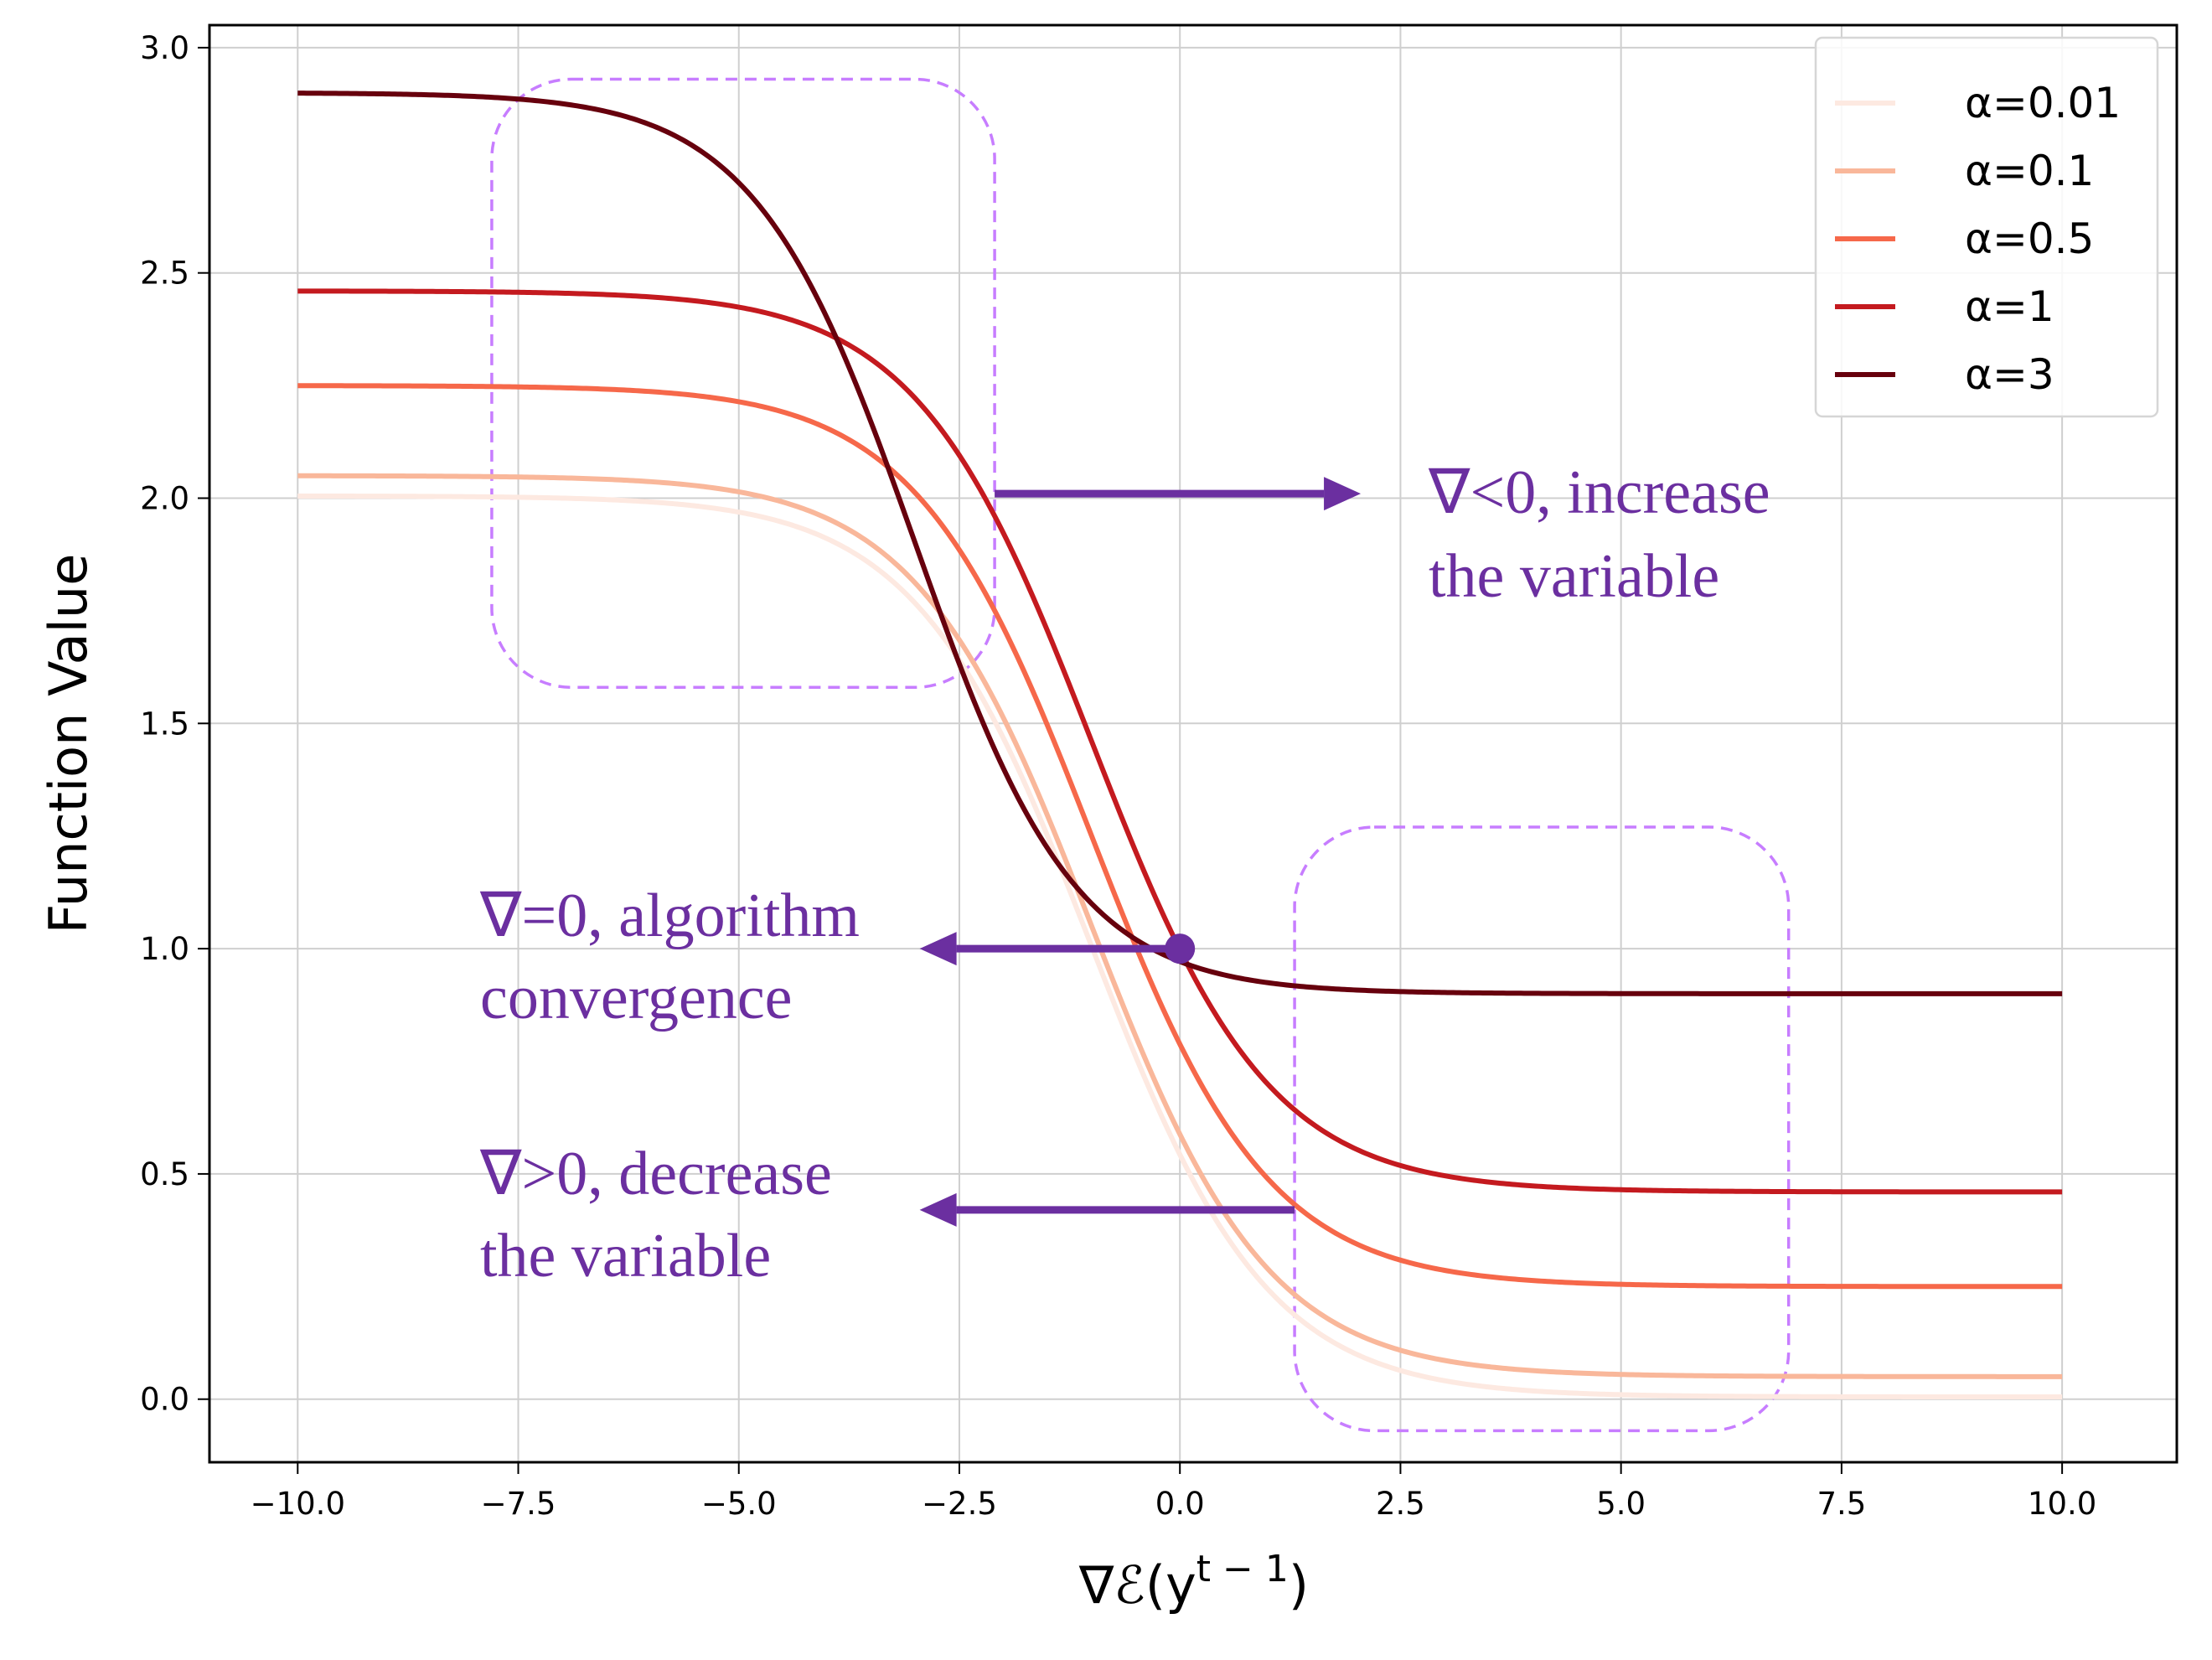 Image resolution: width=2212 pixels, height=1660 pixels. I want to click on legend: α=0.01 α=0.1 α=0.5 α=1 α=3, so click(1986, 227).